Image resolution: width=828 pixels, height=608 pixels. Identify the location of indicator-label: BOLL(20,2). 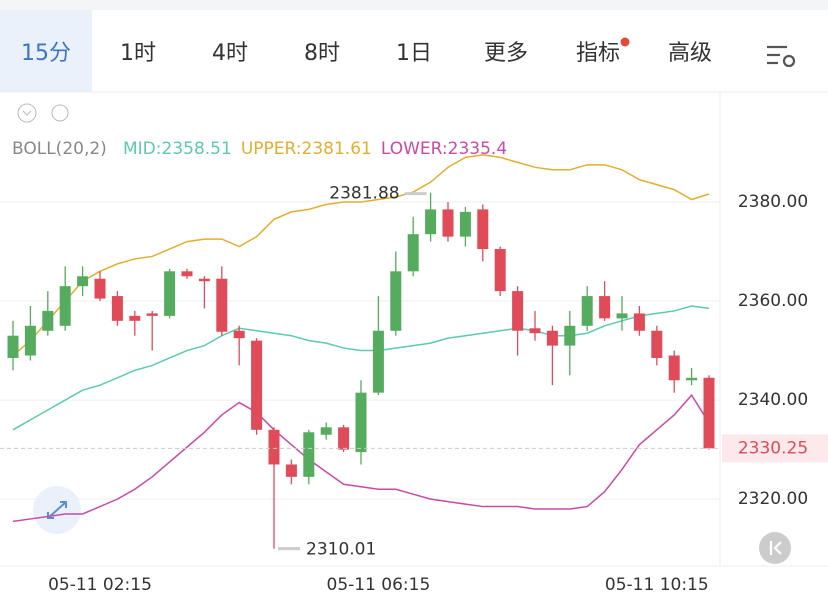
(59, 149).